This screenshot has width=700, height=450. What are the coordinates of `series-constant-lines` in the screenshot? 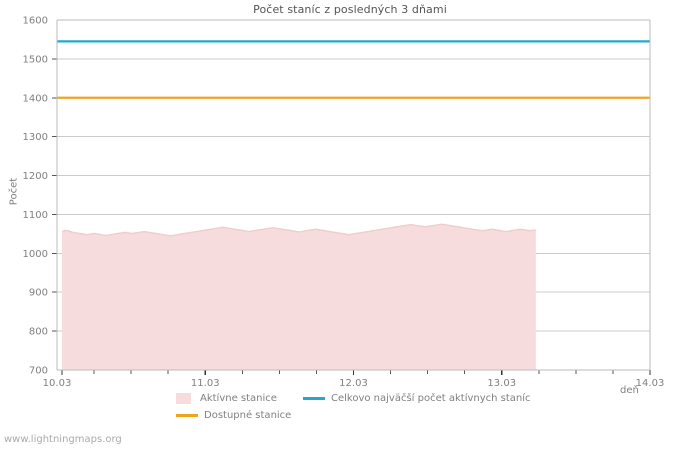 It's located at (353, 69).